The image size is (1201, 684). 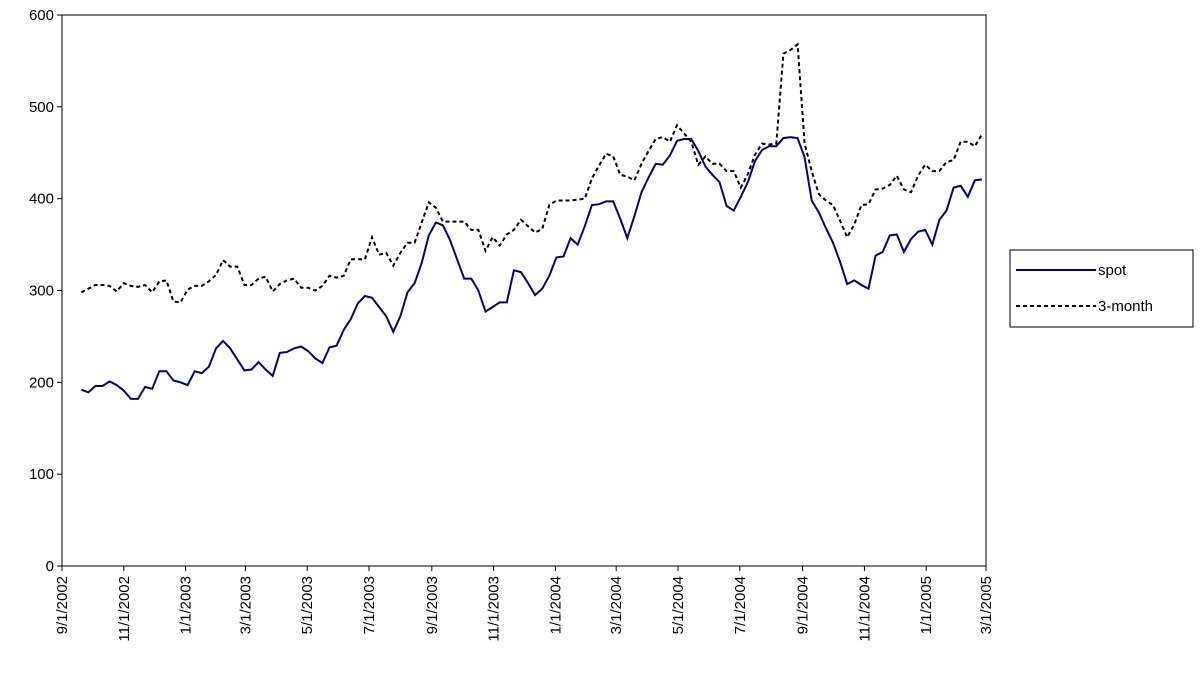 I want to click on x-tick-label: 3/1/2005, so click(x=986, y=605).